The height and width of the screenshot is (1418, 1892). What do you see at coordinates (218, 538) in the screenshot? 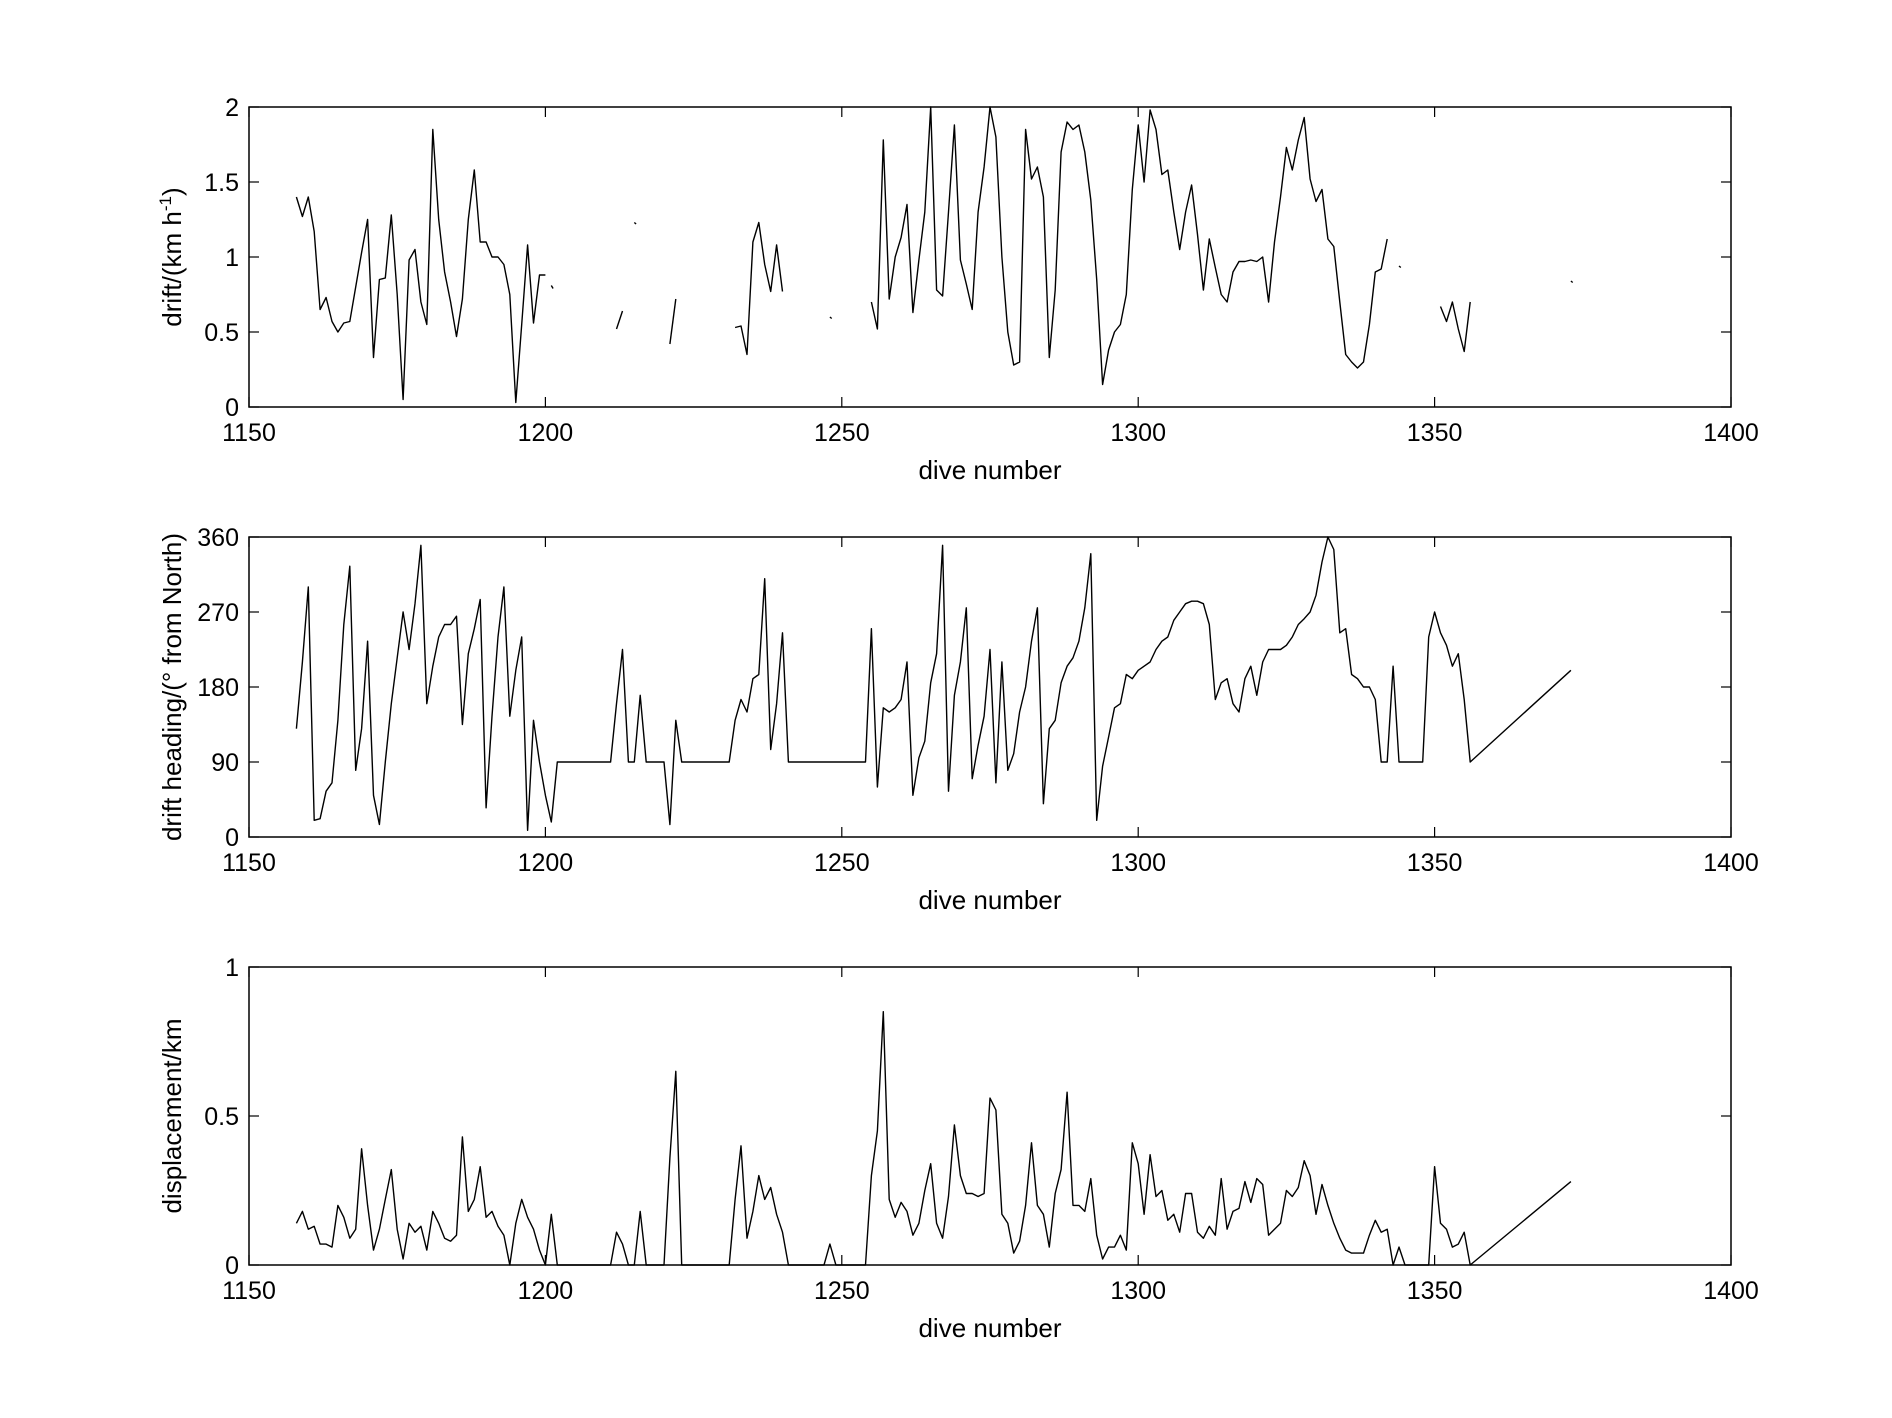
I see `y-tick-label: 360` at bounding box center [218, 538].